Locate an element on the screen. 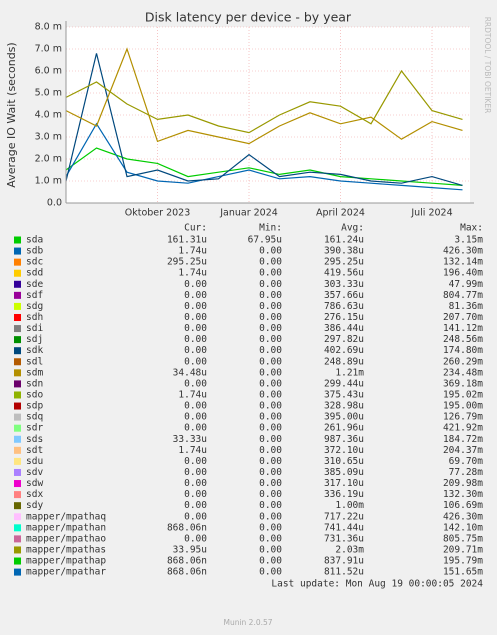  legend-stat: 375.43u is located at coordinates (344, 394).